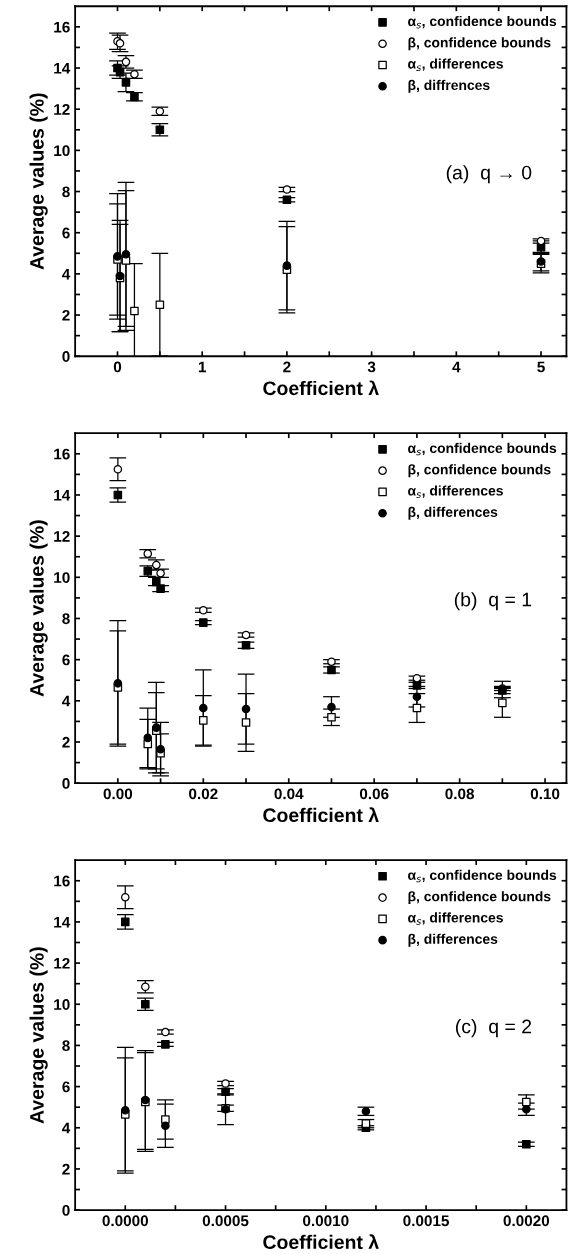  What do you see at coordinates (489, 174) in the screenshot?
I see `annotation: (a) q → 0` at bounding box center [489, 174].